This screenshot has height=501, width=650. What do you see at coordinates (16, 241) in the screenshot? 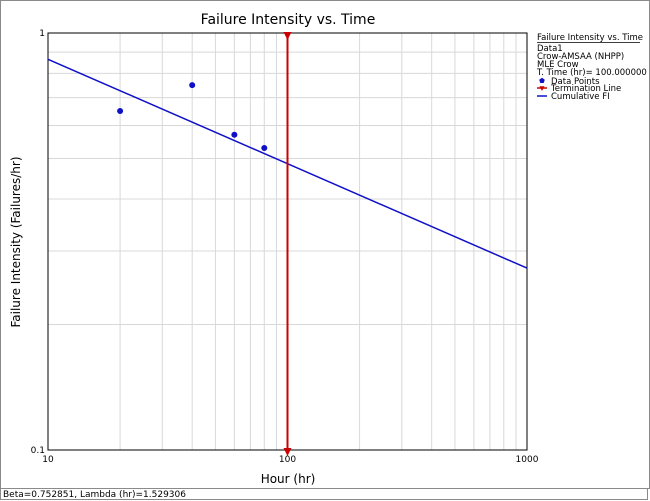
I see `y-axis-label: Failure Intensity (Failures/hr)` at bounding box center [16, 241].